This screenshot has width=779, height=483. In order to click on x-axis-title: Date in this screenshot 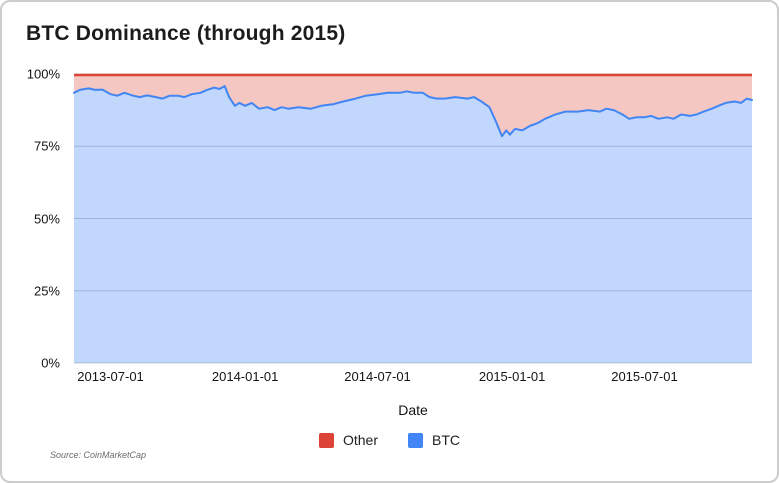, I will do `click(413, 410)`.